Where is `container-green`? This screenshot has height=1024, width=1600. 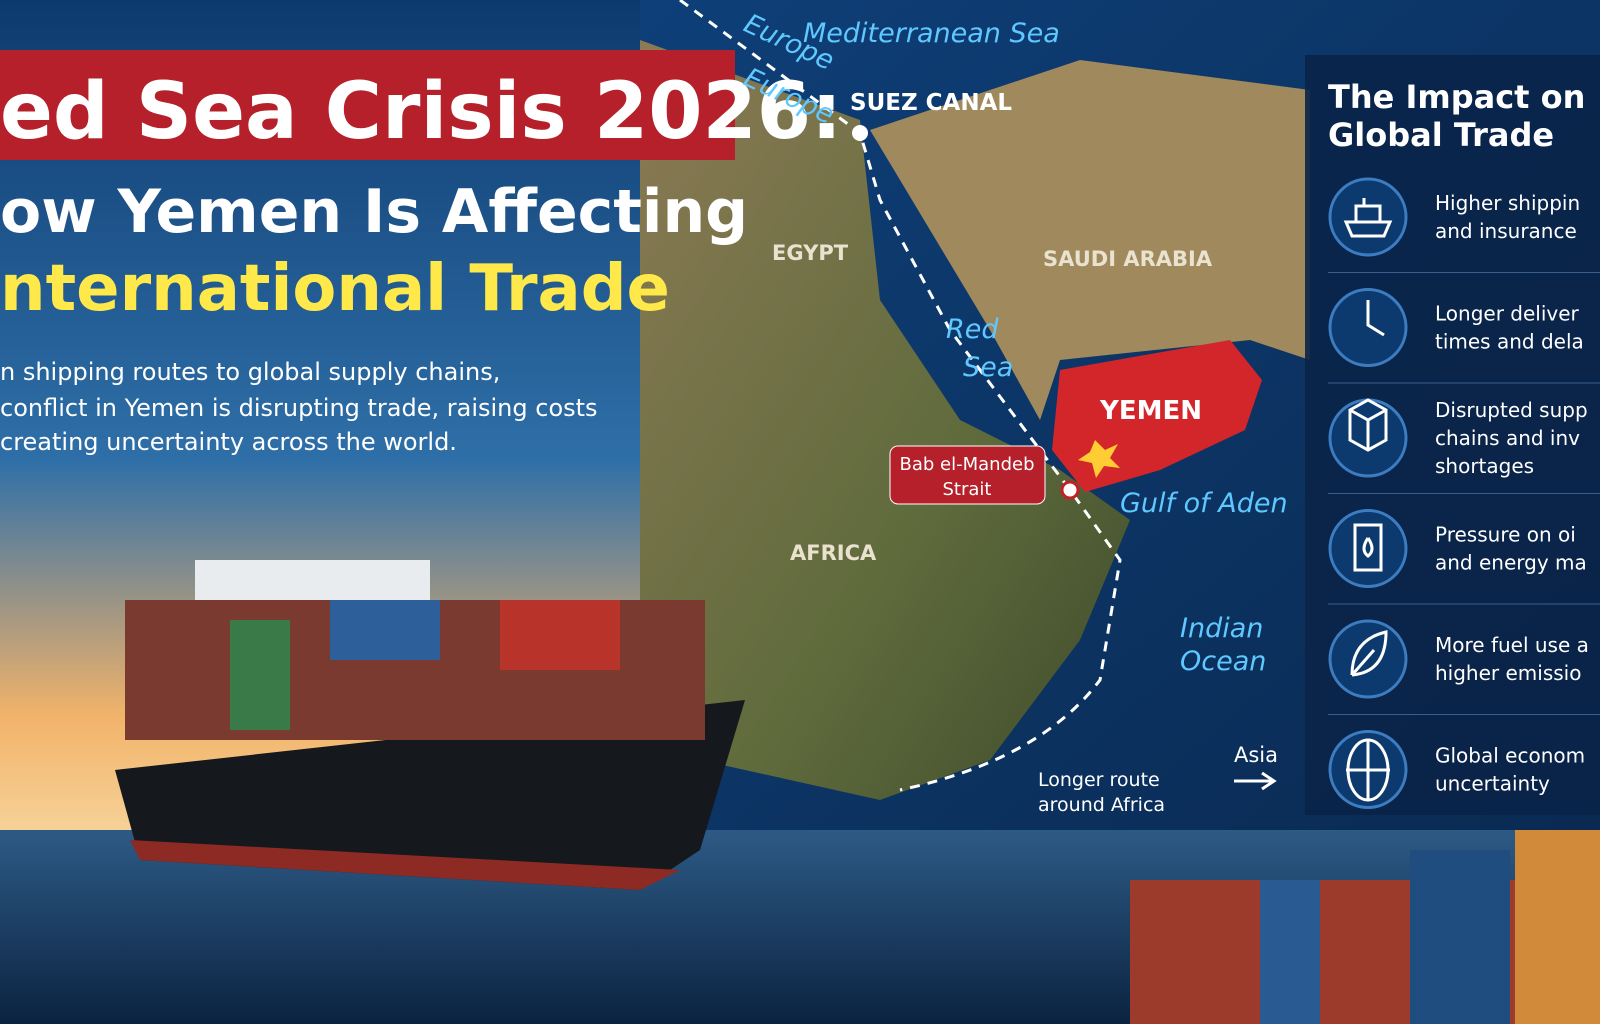 container-green is located at coordinates (260, 675).